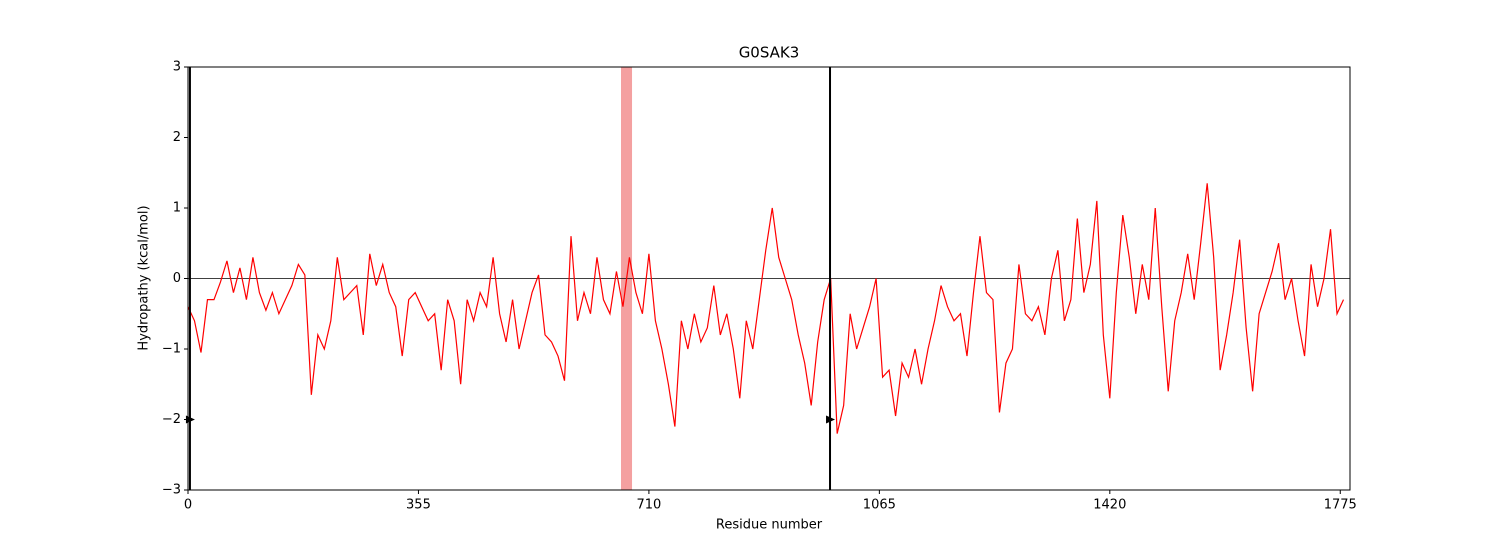  I want to click on x-tick-label: 355, so click(418, 505).